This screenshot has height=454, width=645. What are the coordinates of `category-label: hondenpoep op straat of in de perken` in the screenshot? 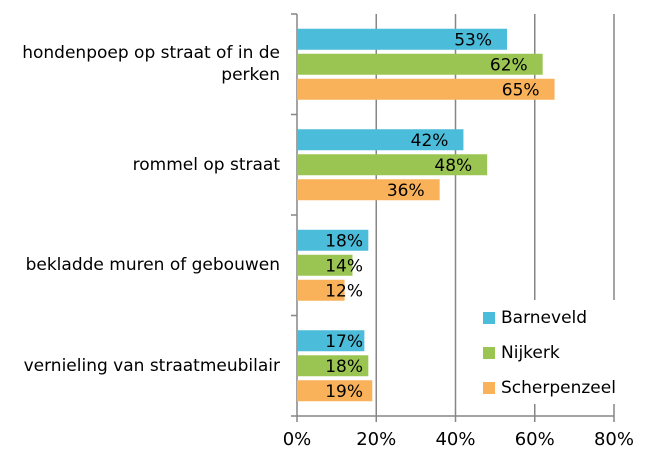 It's located at (151, 64).